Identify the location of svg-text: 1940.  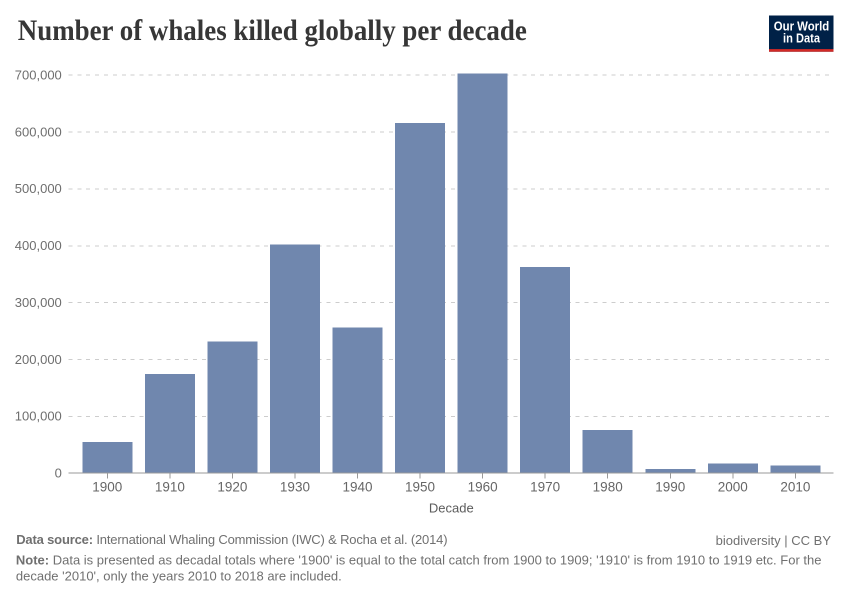
(357, 487).